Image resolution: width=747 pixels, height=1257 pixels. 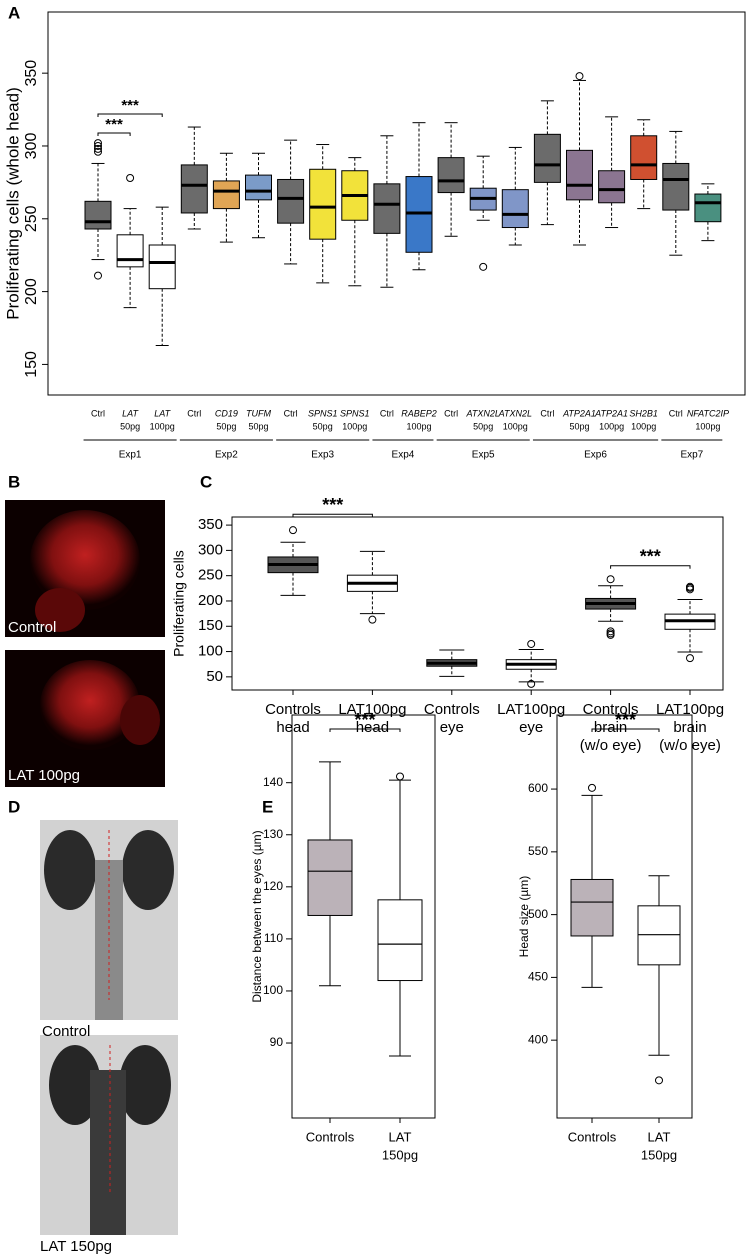 What do you see at coordinates (452, 727) in the screenshot?
I see `x-tick-label: eye` at bounding box center [452, 727].